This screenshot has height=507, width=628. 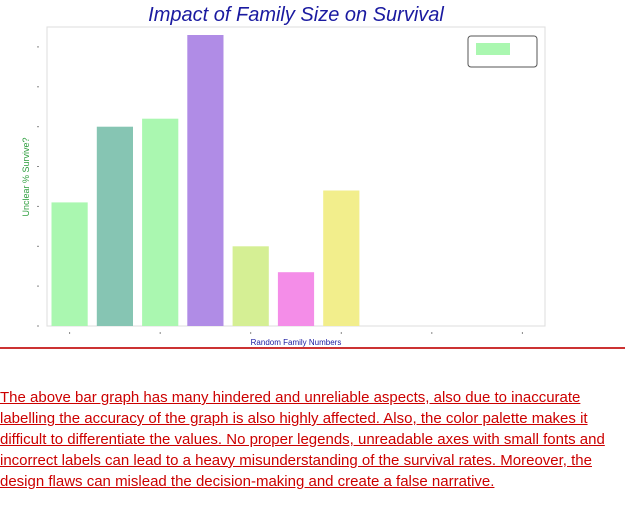 What do you see at coordinates (493, 49) in the screenshot?
I see `legend-swatch` at bounding box center [493, 49].